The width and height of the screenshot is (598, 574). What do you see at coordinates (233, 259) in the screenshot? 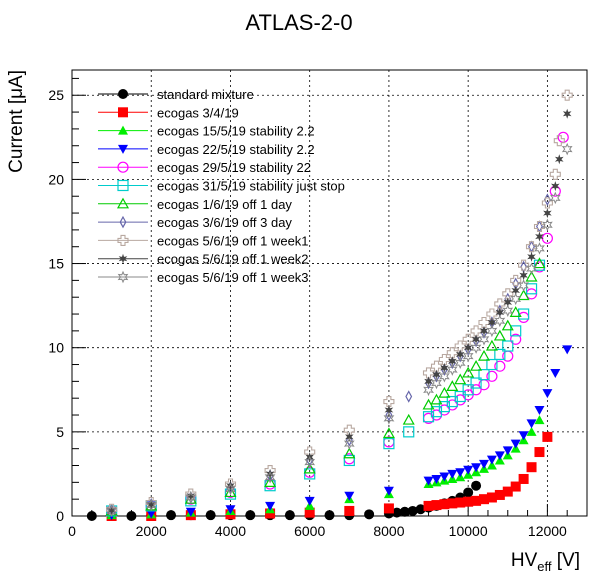
I see `legend-label: ecogas 5/6/19 off 1 week2` at bounding box center [233, 259].